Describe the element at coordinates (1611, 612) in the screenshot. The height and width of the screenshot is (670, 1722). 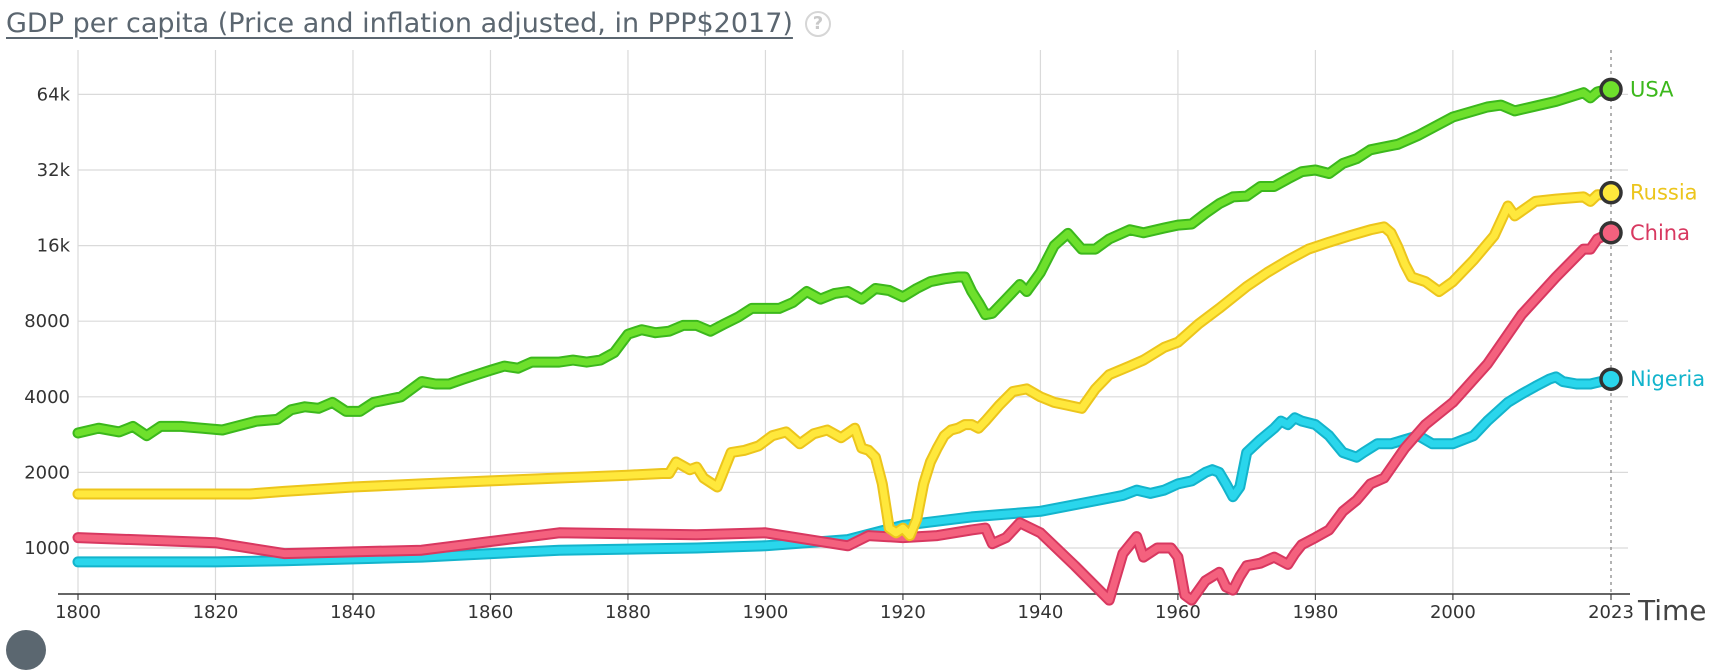
I see `x-tick-label: 2023` at that location.